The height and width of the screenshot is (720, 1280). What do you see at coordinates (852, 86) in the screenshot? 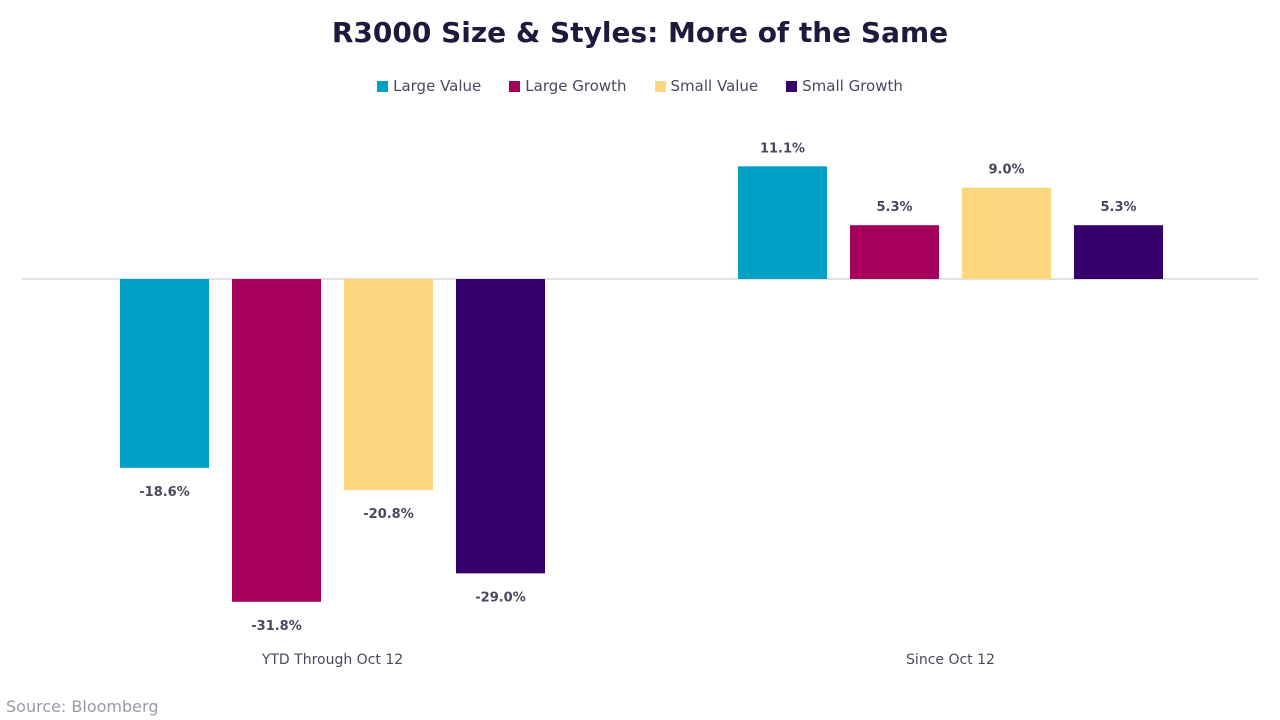
I see `legend-label: Small Growth` at bounding box center [852, 86].